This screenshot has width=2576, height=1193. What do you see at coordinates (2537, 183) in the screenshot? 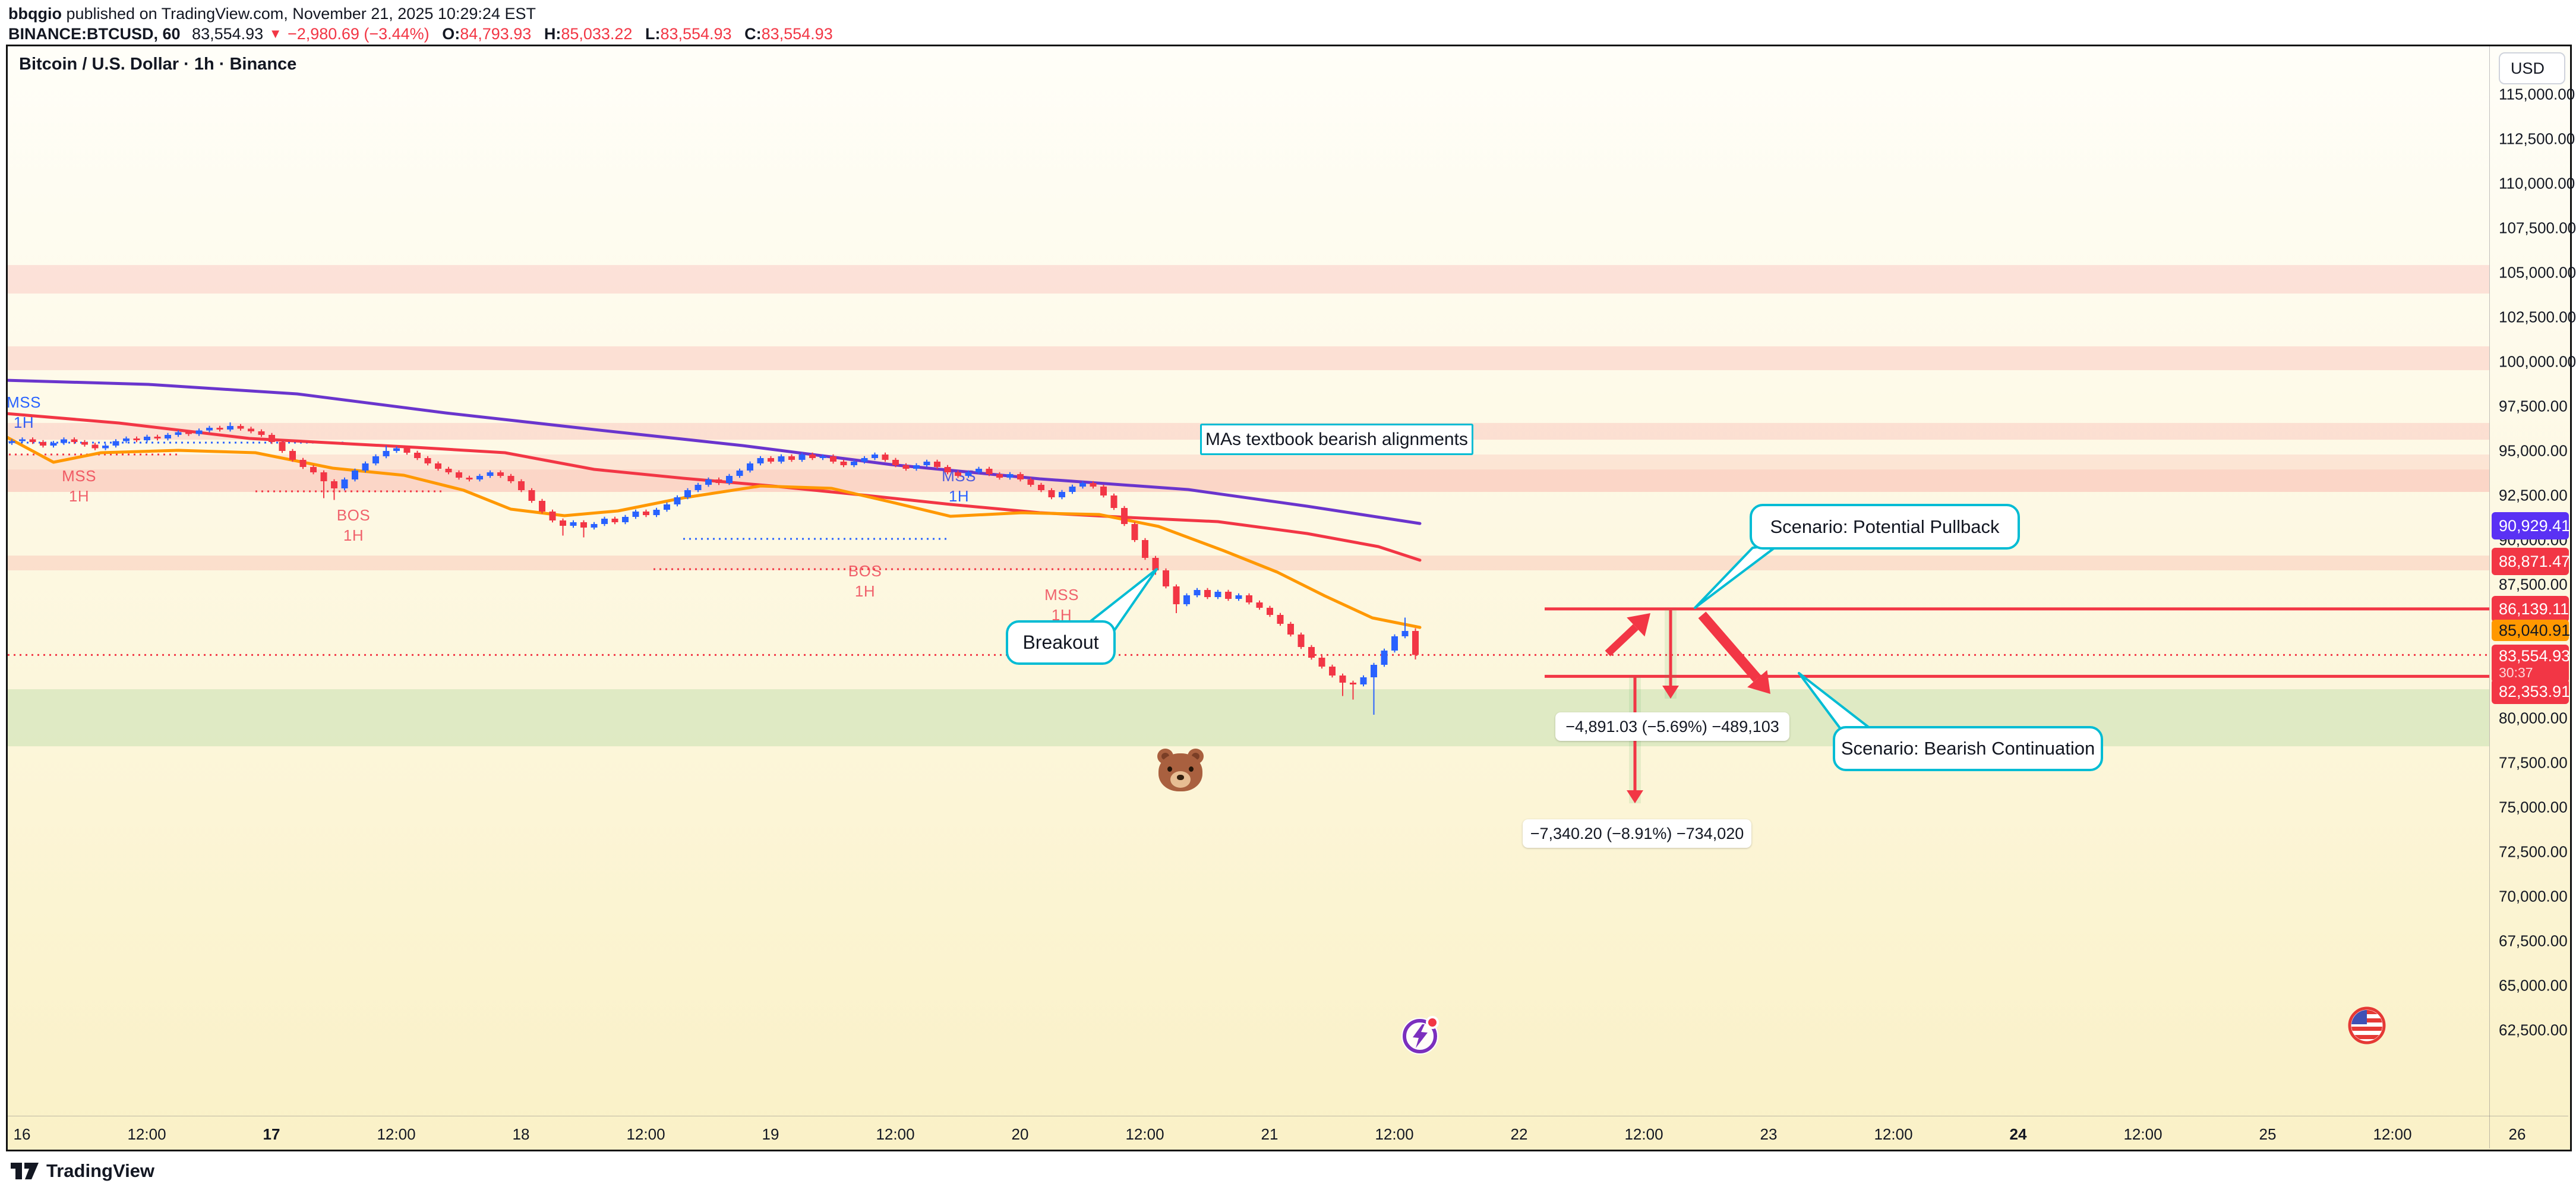
I see `price-axis-label: 110,000.00` at bounding box center [2537, 183].